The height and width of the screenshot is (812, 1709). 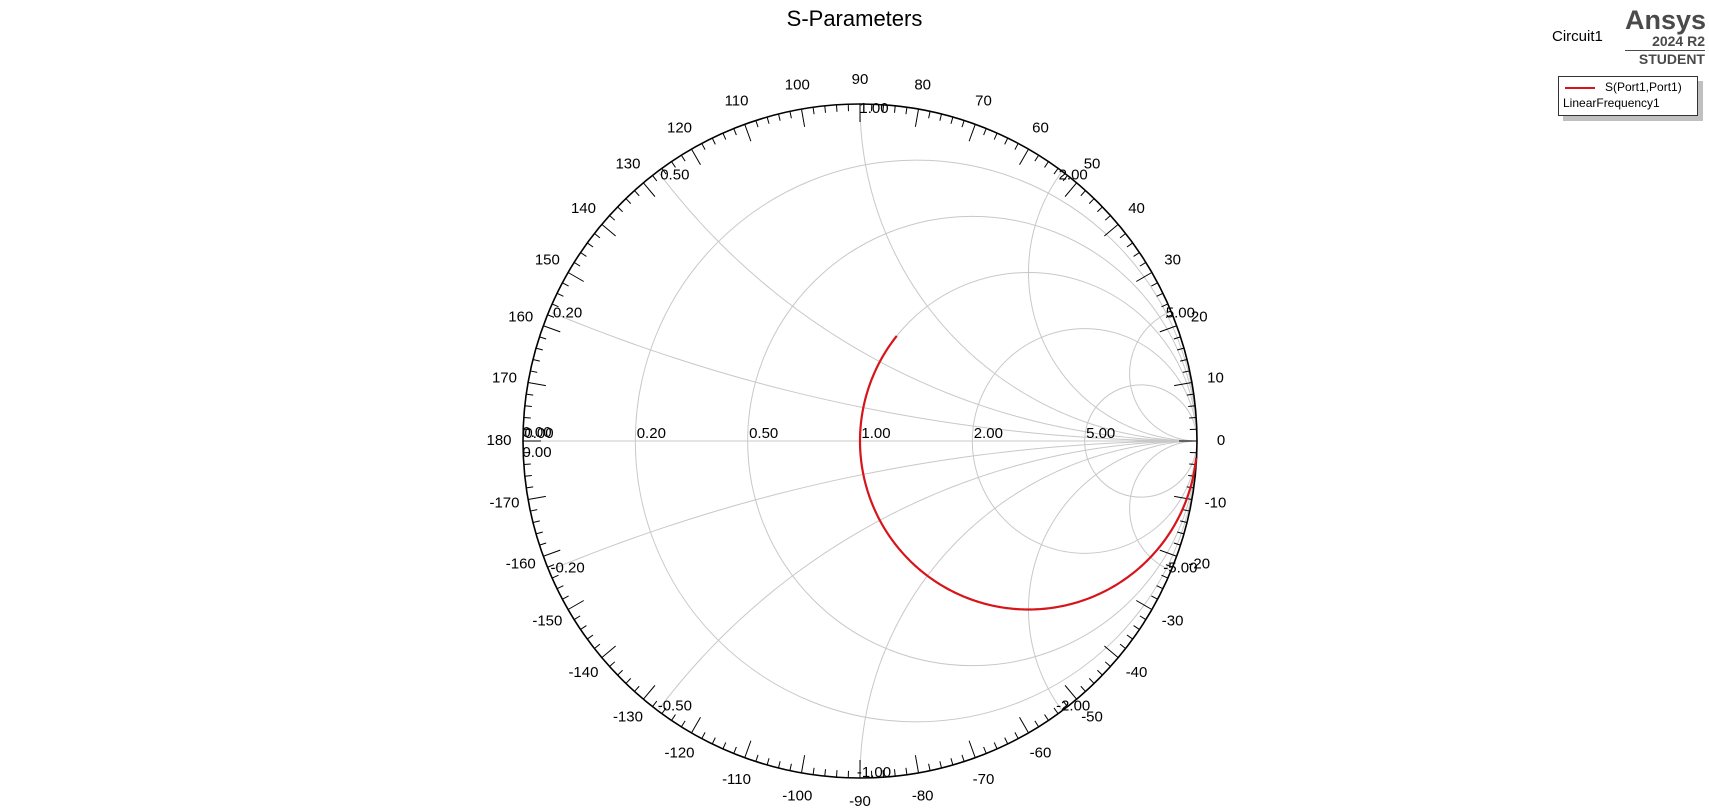 What do you see at coordinates (922, 84) in the screenshot?
I see `angle-label: 80` at bounding box center [922, 84].